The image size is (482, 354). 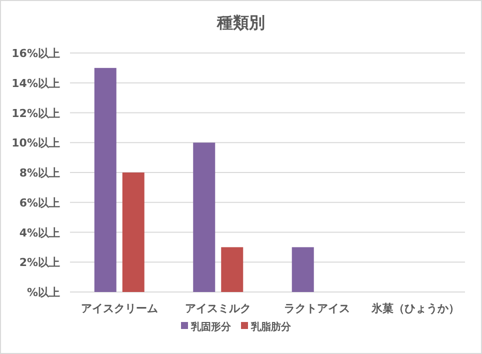 I want to click on y-tick-label: 8%以上, so click(x=39, y=173).